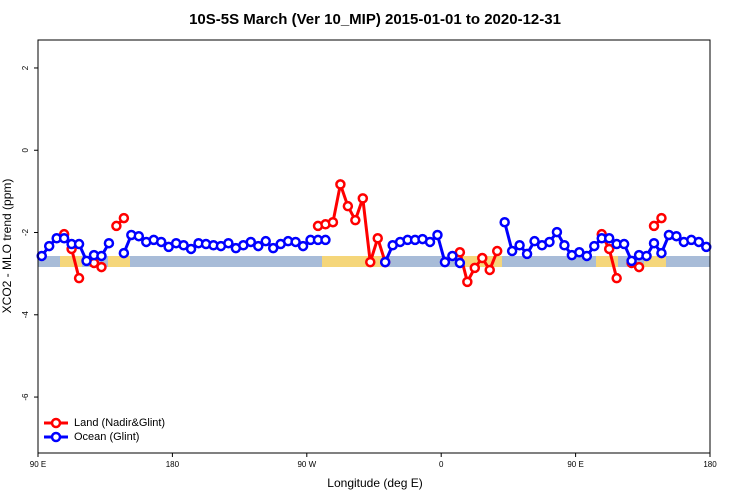  What do you see at coordinates (104, 430) in the screenshot?
I see `legend: Land (Nadir&Glint) Ocean (Glint)` at bounding box center [104, 430].